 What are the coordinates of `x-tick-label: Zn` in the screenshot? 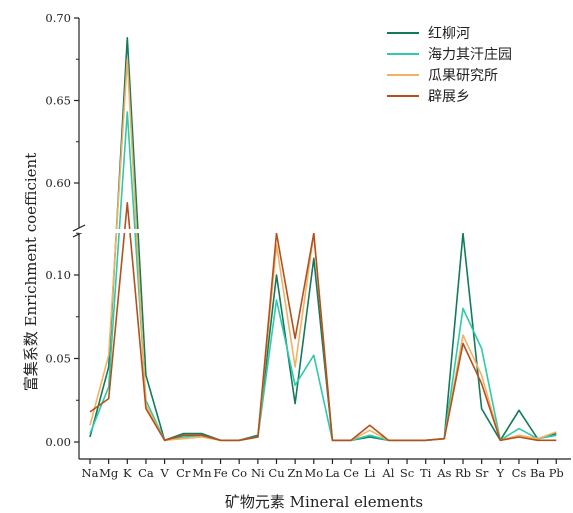 It's located at (295, 473).